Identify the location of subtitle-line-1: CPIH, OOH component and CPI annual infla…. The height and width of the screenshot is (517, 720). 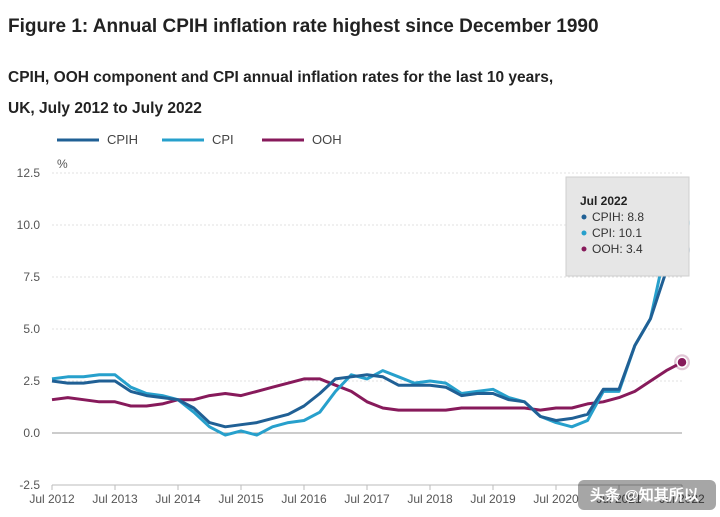
(281, 77).